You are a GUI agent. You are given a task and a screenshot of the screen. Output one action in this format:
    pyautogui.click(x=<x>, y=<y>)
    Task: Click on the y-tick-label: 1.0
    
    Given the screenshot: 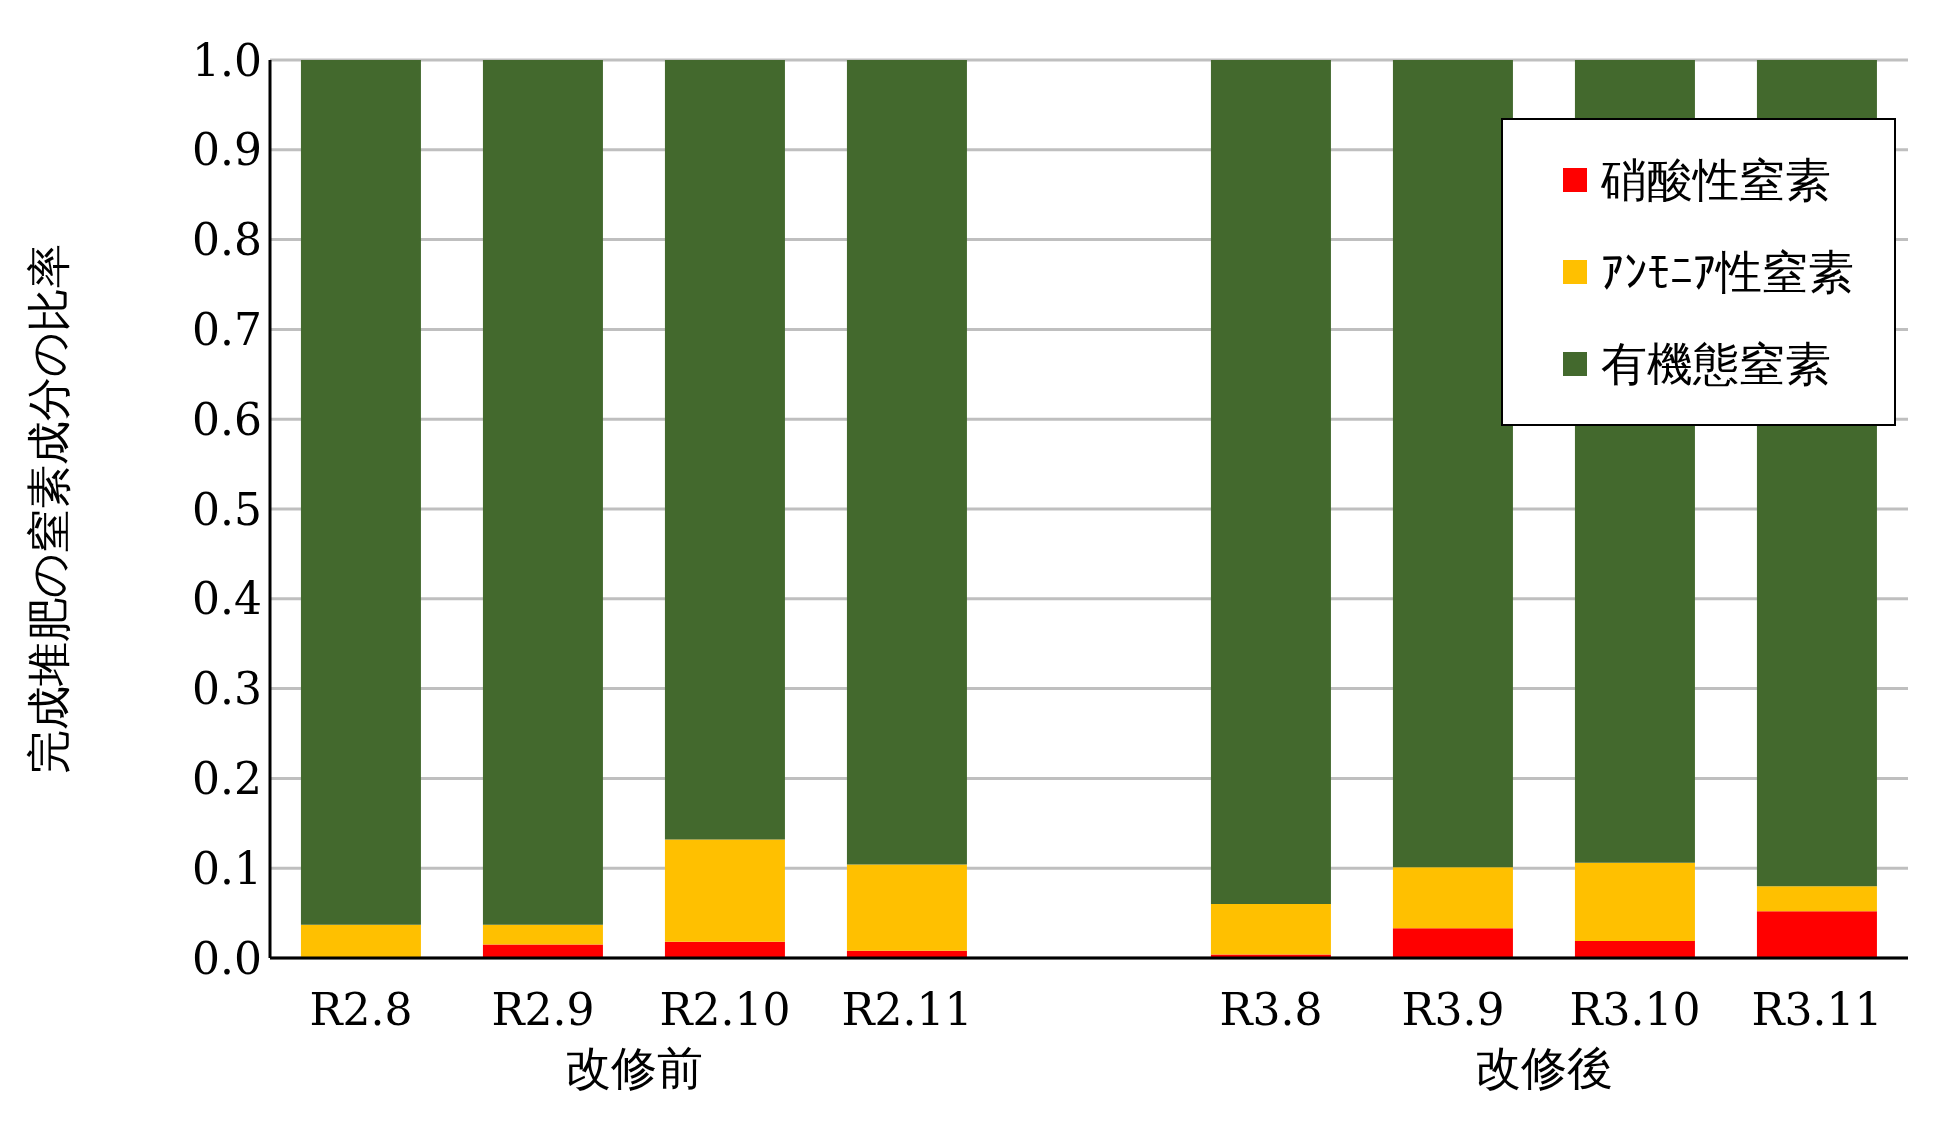 What is the action you would take?
    pyautogui.click(x=227, y=60)
    